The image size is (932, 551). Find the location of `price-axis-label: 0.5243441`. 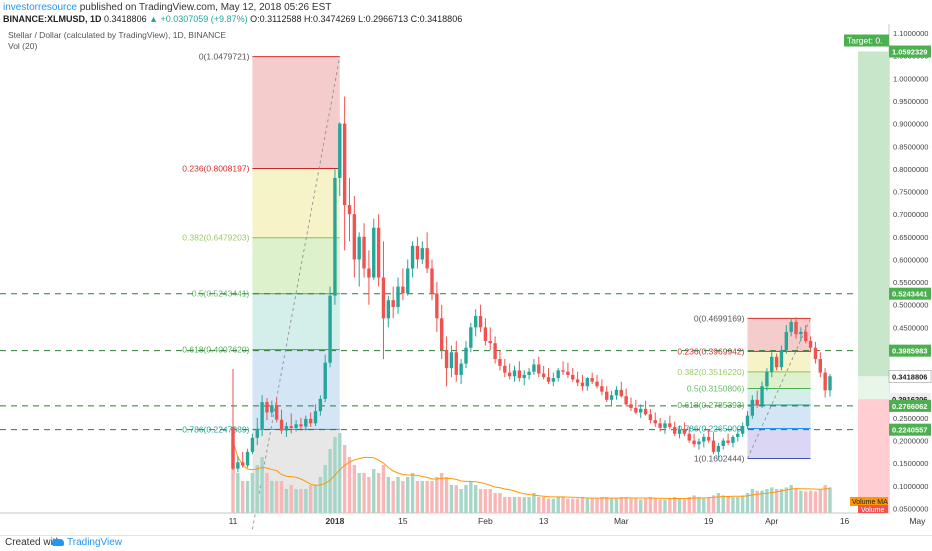

price-axis-label: 0.5243441 is located at coordinates (909, 294).